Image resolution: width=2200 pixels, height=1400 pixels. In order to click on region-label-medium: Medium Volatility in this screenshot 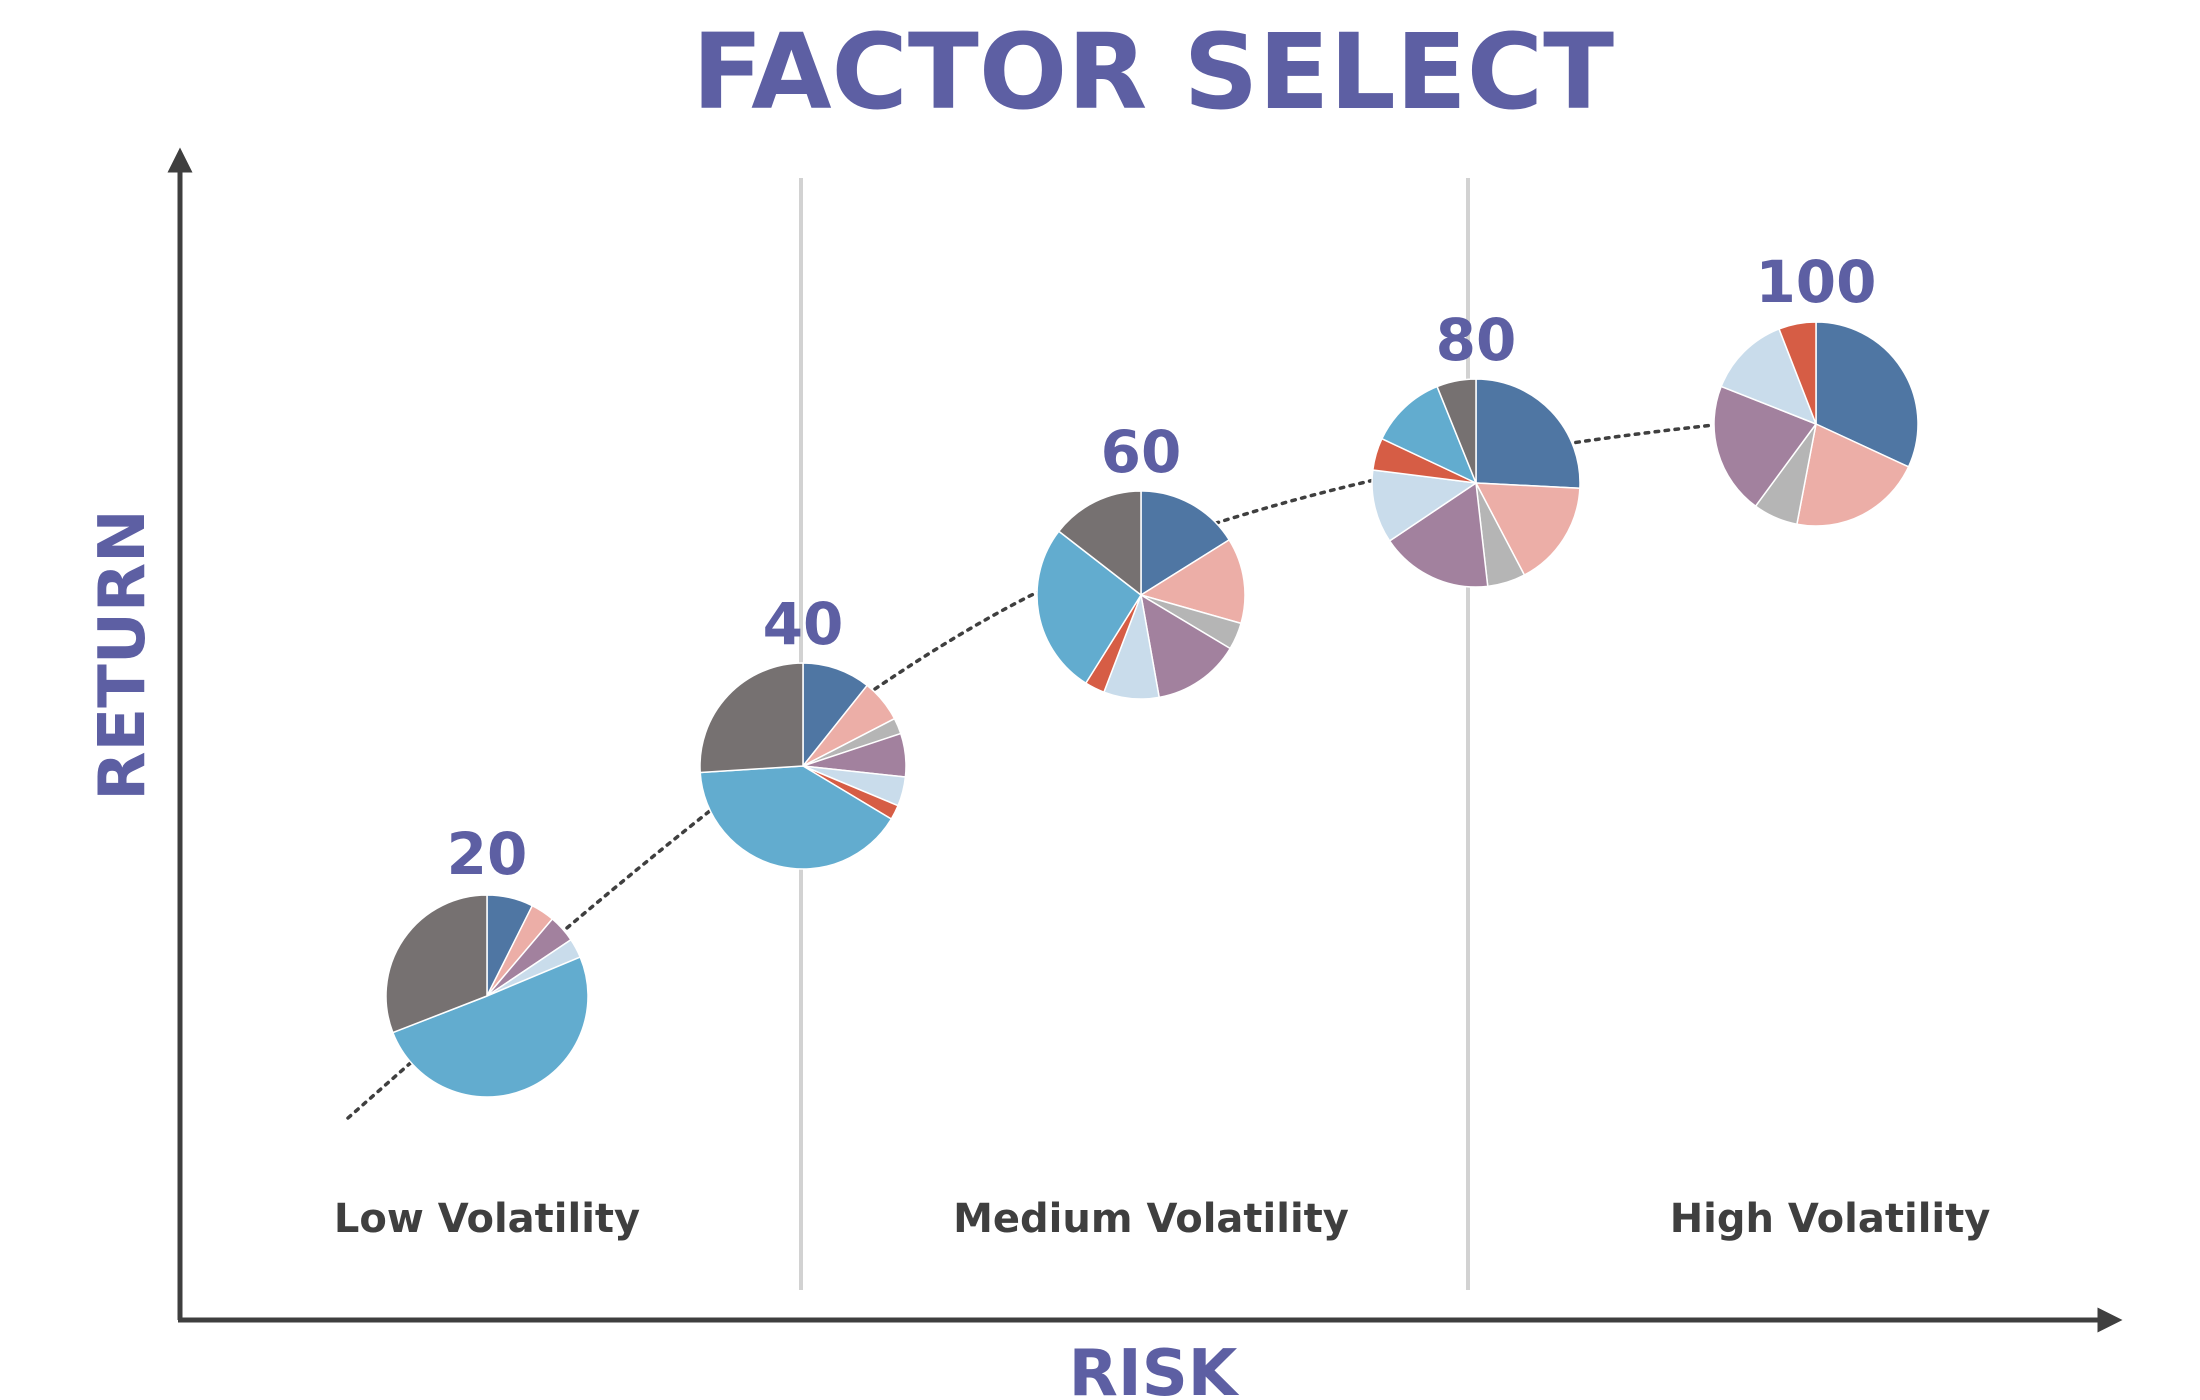, I will do `click(1151, 1219)`.